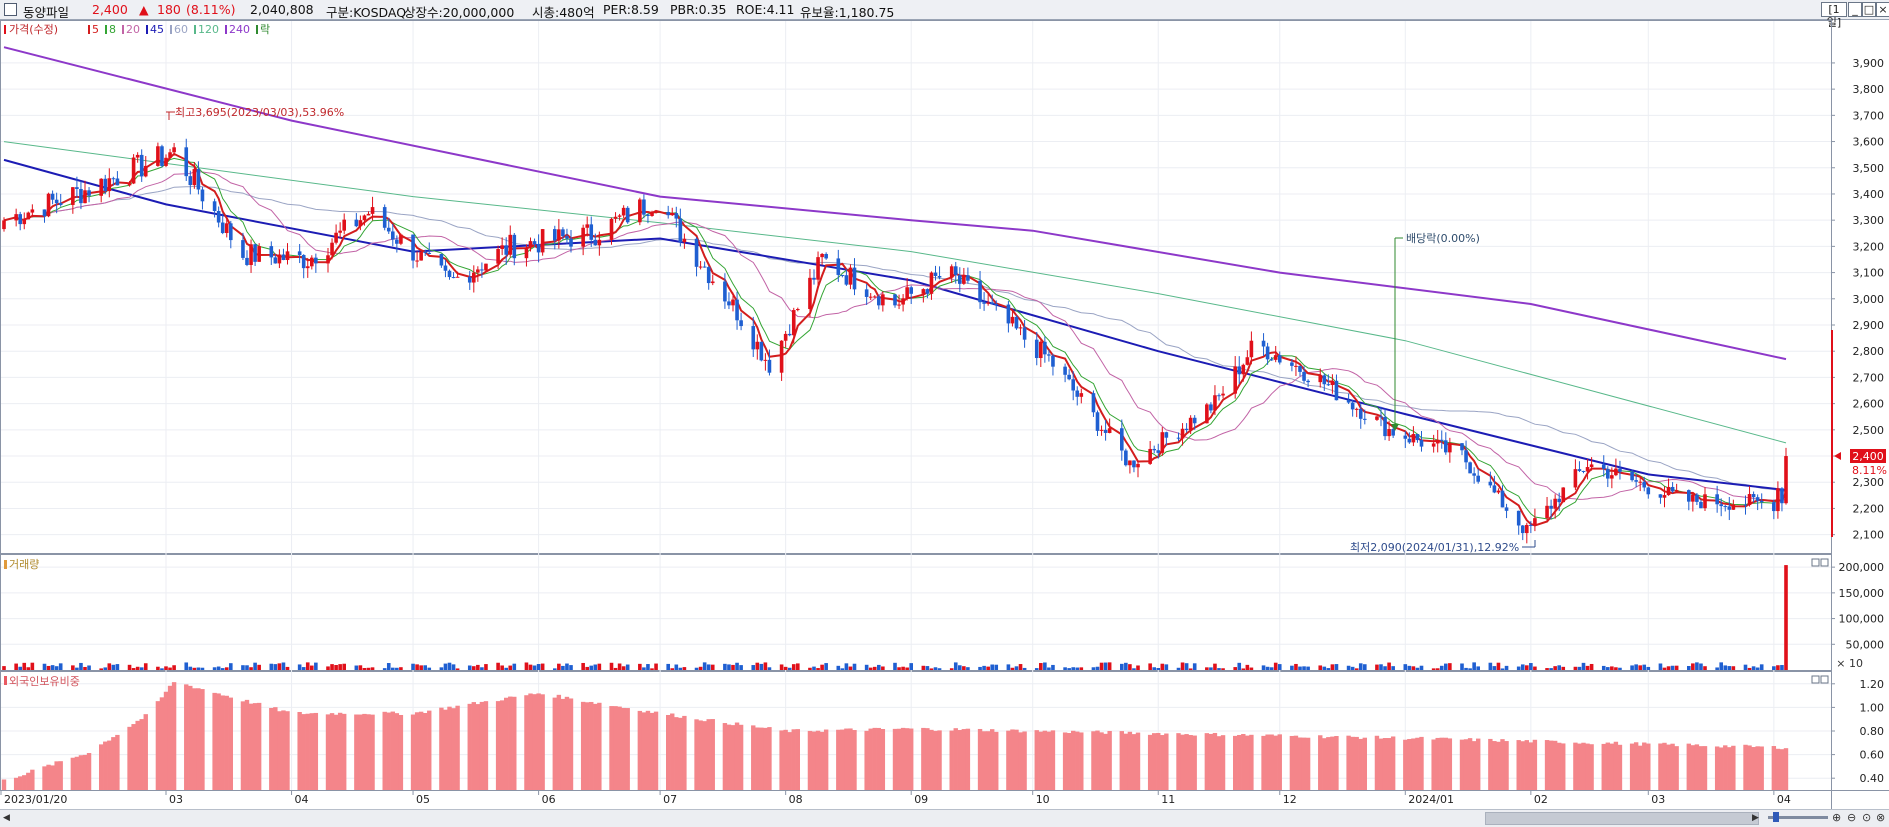 The height and width of the screenshot is (827, 1889). What do you see at coordinates (1869, 115) in the screenshot?
I see `price-tick-label: 3,700` at bounding box center [1869, 115].